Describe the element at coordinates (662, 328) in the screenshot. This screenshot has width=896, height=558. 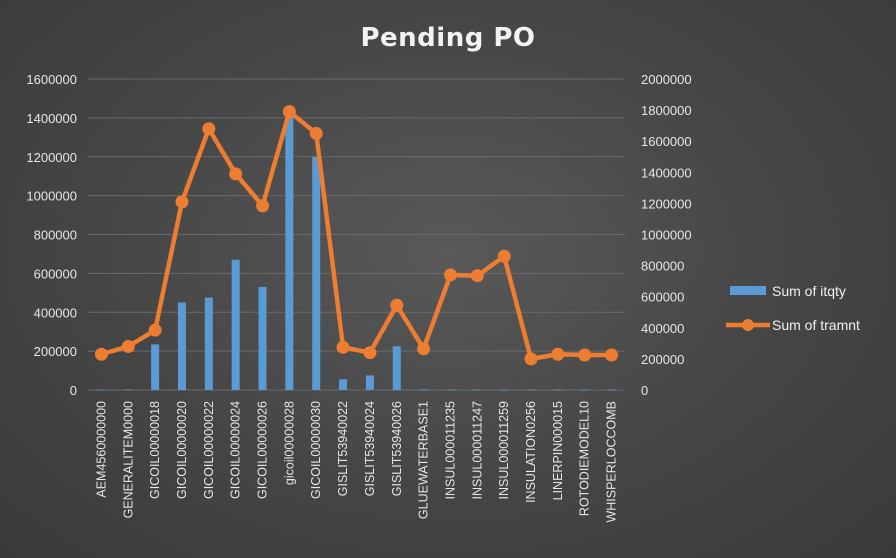
I see `right-tick-label: 400000` at that location.